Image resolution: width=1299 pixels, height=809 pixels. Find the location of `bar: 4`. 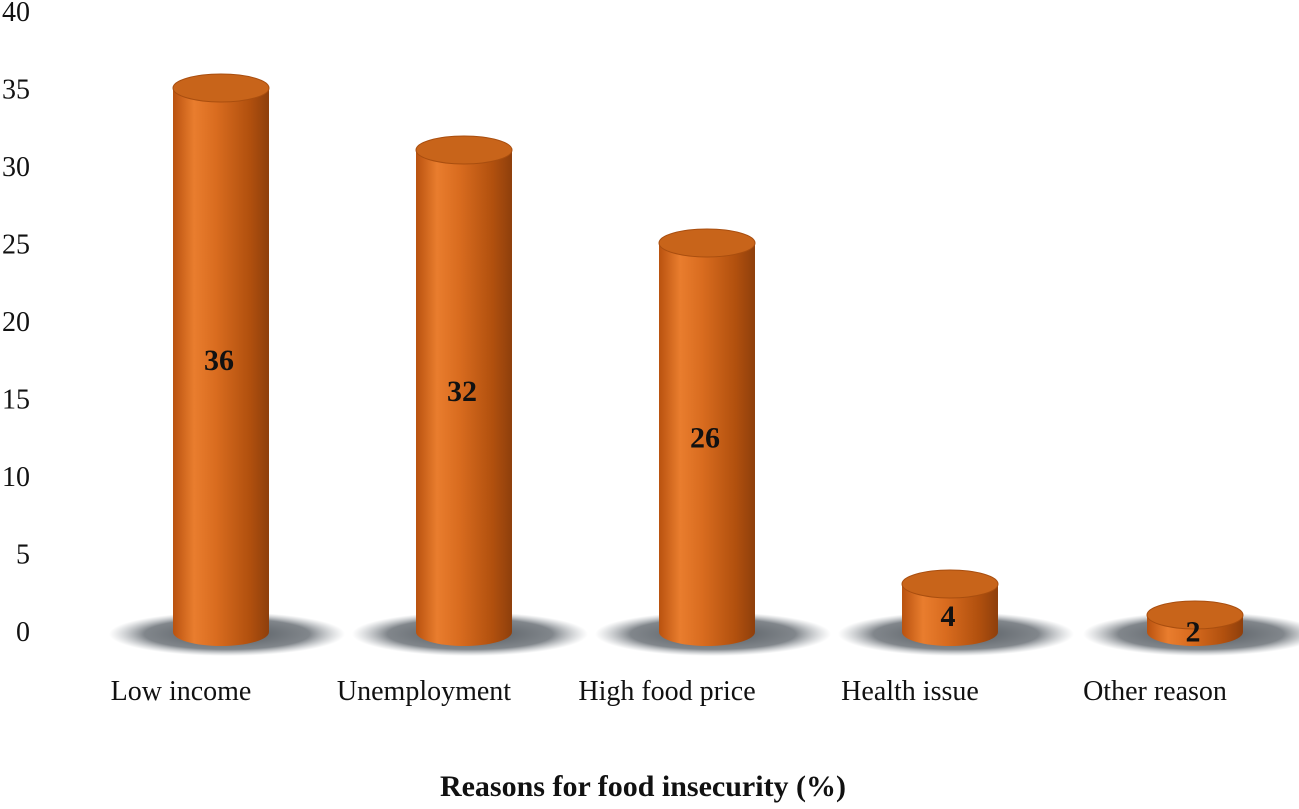

bar: 4 is located at coordinates (950, 607).